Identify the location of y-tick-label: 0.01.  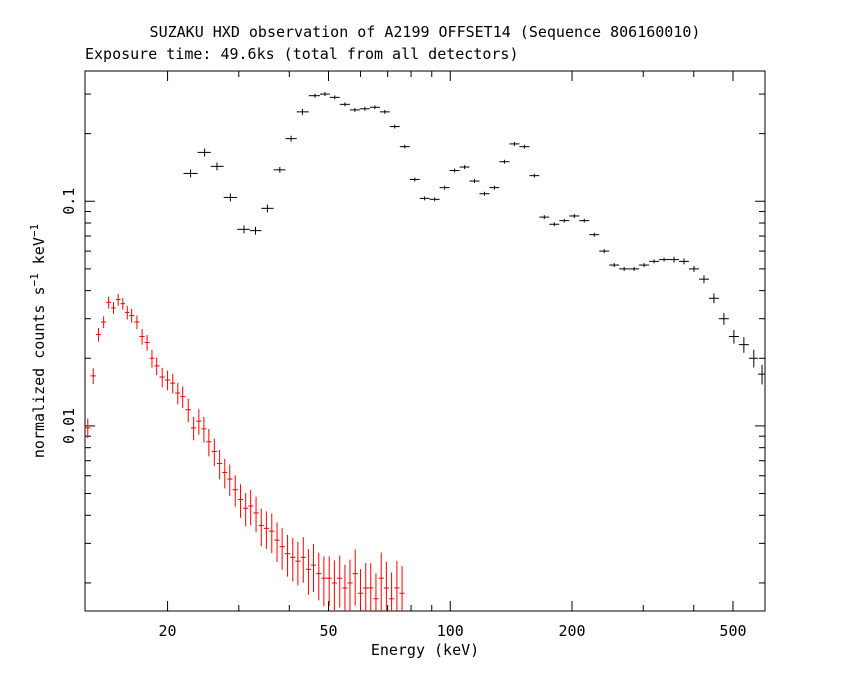
(69, 426).